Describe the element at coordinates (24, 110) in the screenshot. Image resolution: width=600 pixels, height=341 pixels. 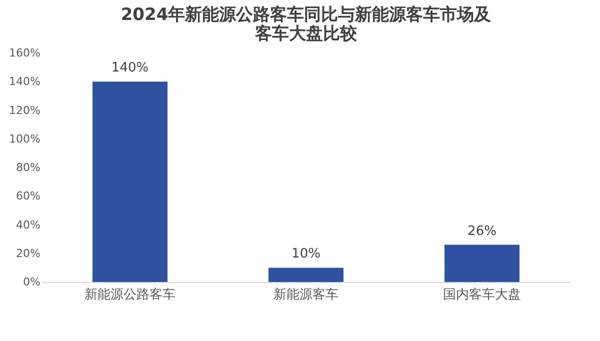
I see `y-tick-label: 120%` at that location.